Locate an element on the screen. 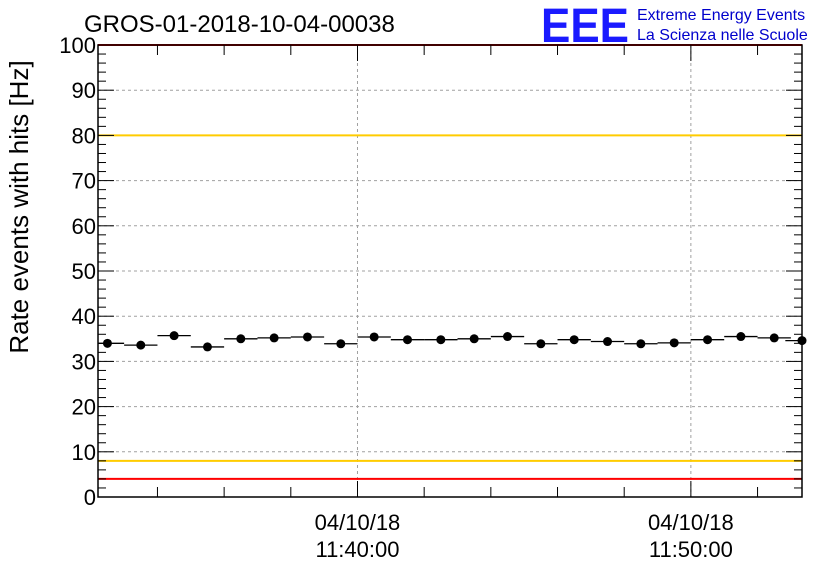 This screenshot has height=572, width=836. y-tick-labels: 0 10 20 30 40 50 60 70 80 90 100 is located at coordinates (77, 271).